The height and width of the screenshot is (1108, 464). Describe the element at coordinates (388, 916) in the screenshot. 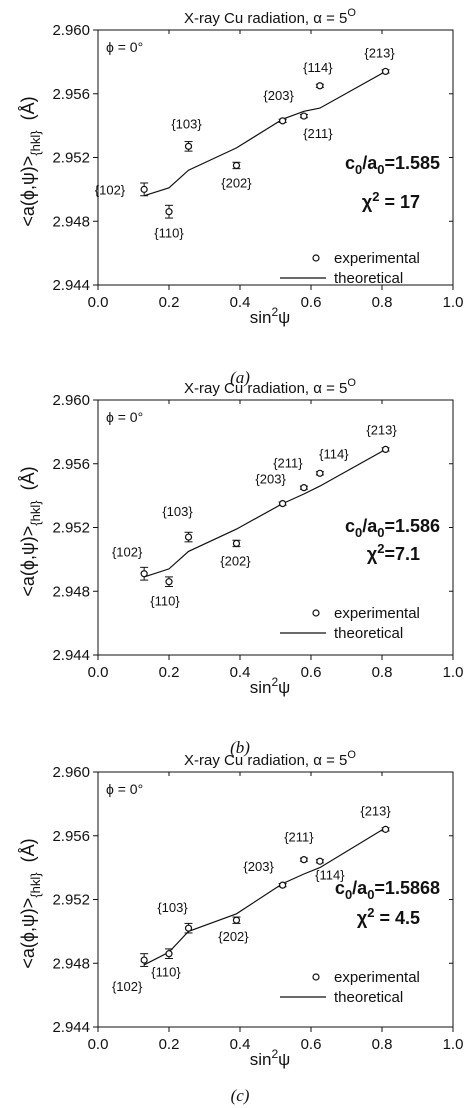

I see `chi-annotation: χ2 = 4.5` at that location.